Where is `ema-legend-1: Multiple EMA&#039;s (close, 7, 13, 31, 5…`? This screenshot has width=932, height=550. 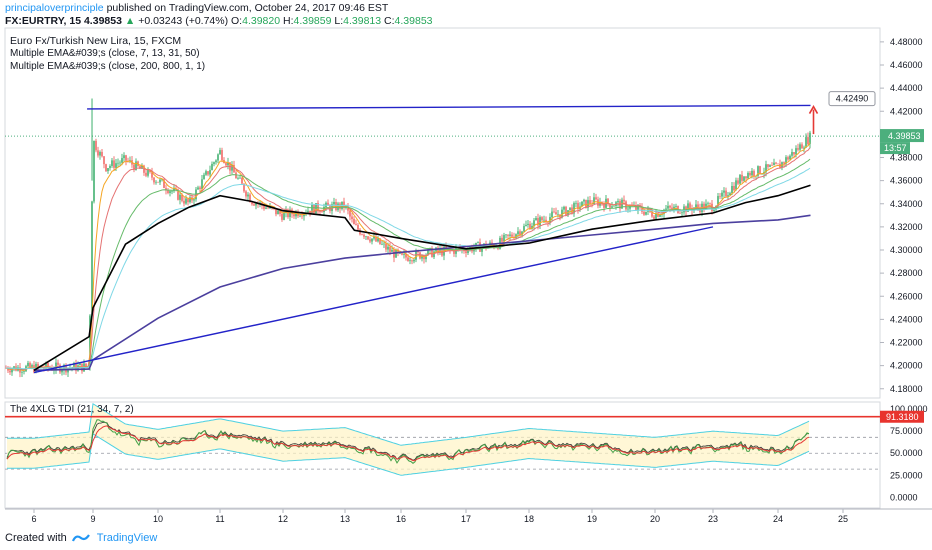
ema-legend-1: Multiple EMA&#039;s (close, 7, 13, 31, 5… is located at coordinates (105, 53).